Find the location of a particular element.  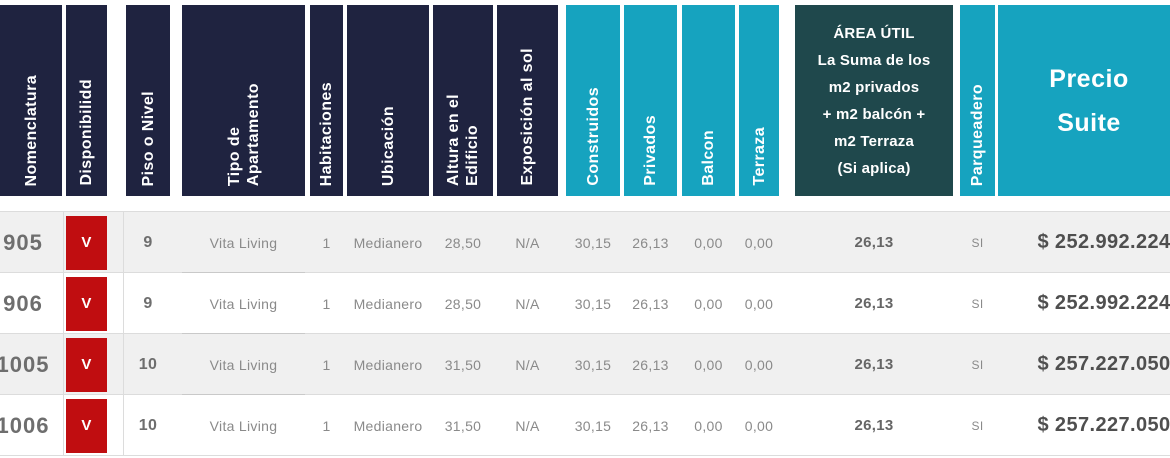

col-header-tipo-label: Tipo de Apartamento is located at coordinates (243, 134).